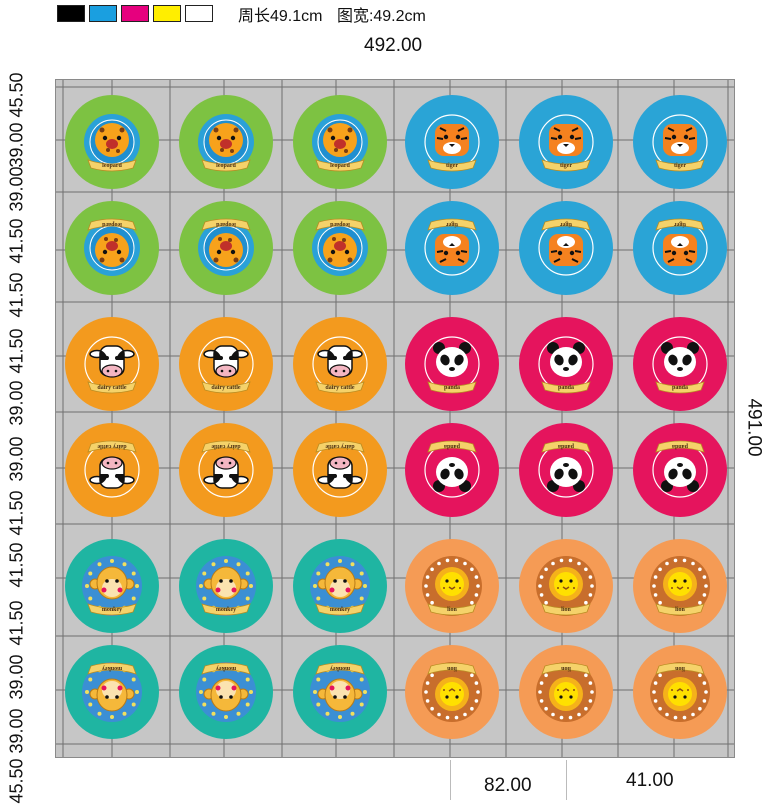  I want to click on swatch-magenta, so click(135, 13).